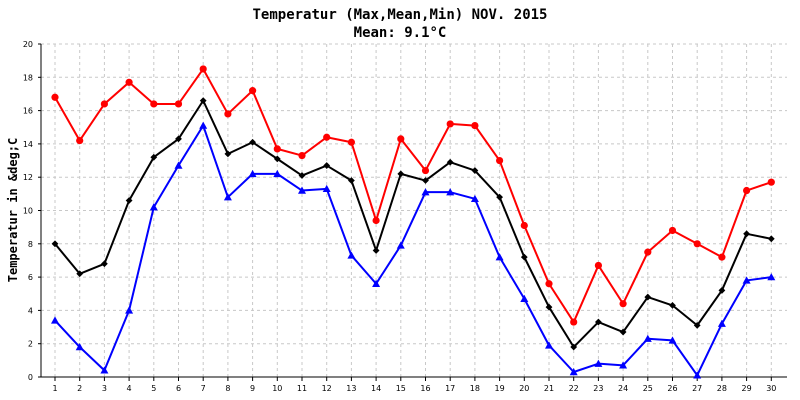 The height and width of the screenshot is (400, 800). What do you see at coordinates (227, 388) in the screenshot?
I see `x-tick-label: 8` at bounding box center [227, 388].